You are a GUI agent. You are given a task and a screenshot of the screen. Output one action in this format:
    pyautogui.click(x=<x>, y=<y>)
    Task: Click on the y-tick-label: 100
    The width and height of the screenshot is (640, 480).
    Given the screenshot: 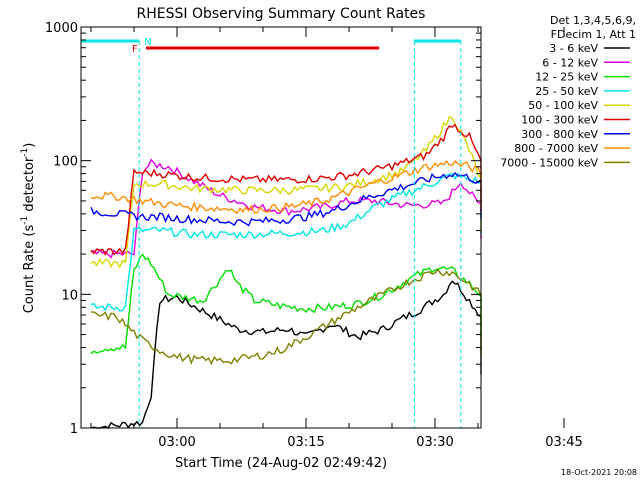 What is the action you would take?
    pyautogui.click(x=65, y=162)
    